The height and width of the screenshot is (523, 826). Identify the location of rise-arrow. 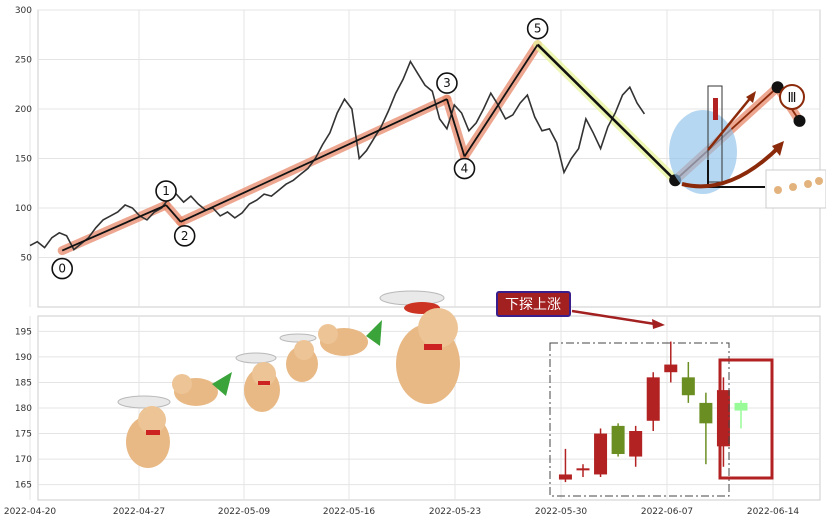
(730, 123).